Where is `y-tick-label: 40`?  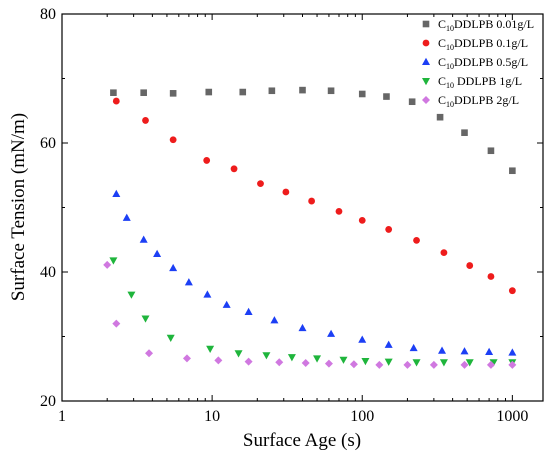
y-tick-label: 40 is located at coordinates (48, 272).